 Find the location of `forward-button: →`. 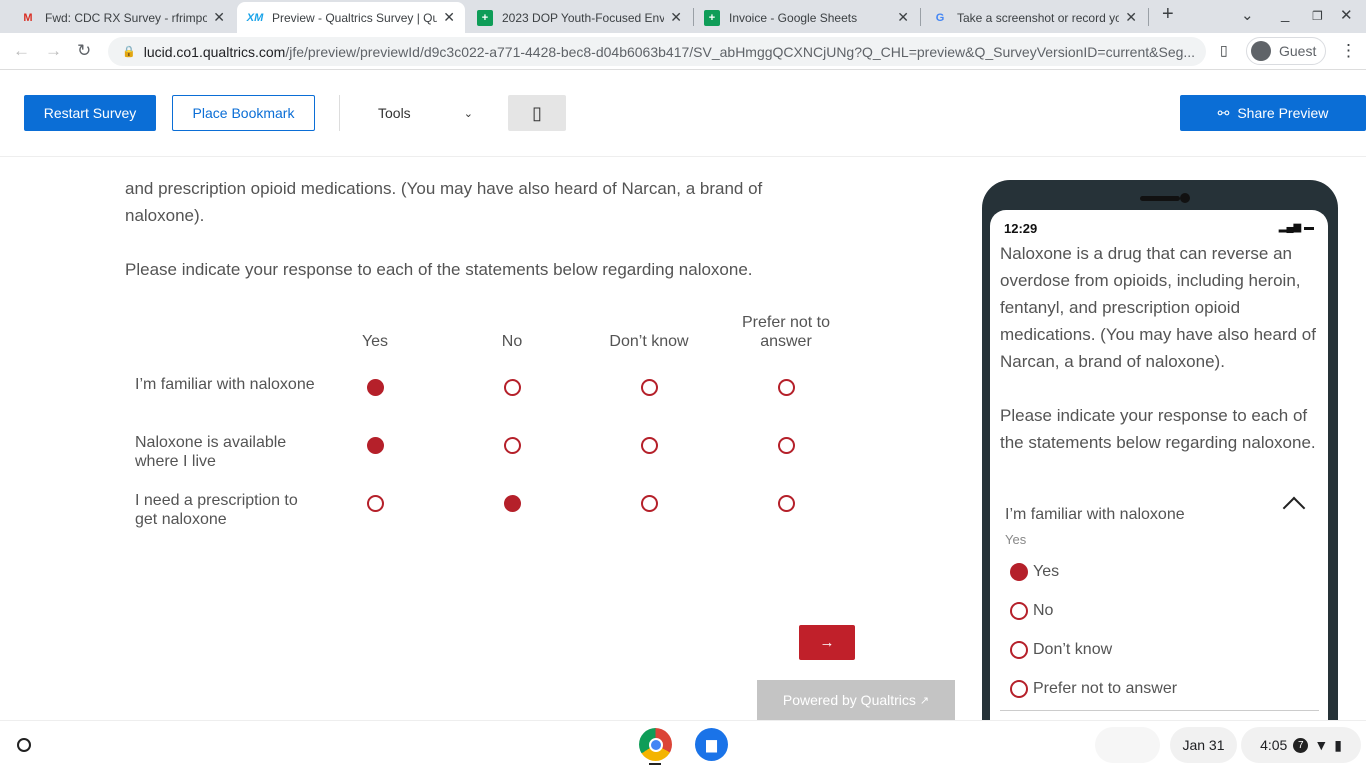

forward-button: → is located at coordinates (53, 50).